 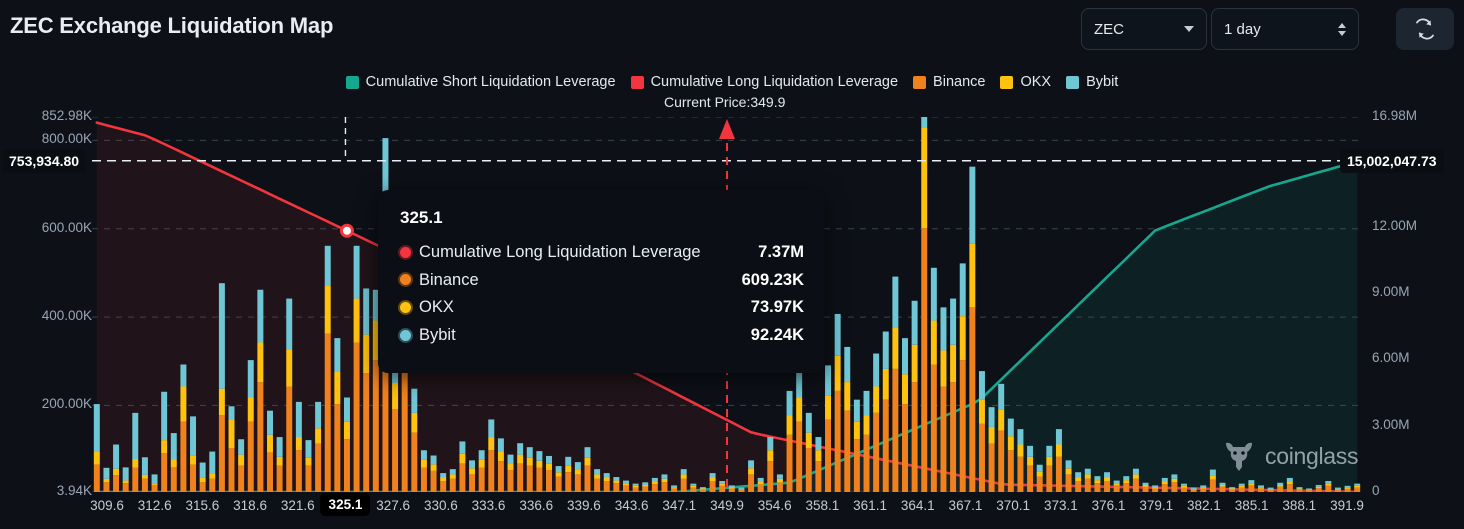 I want to click on y-axis-left-tick: 852.98K, so click(x=66, y=115).